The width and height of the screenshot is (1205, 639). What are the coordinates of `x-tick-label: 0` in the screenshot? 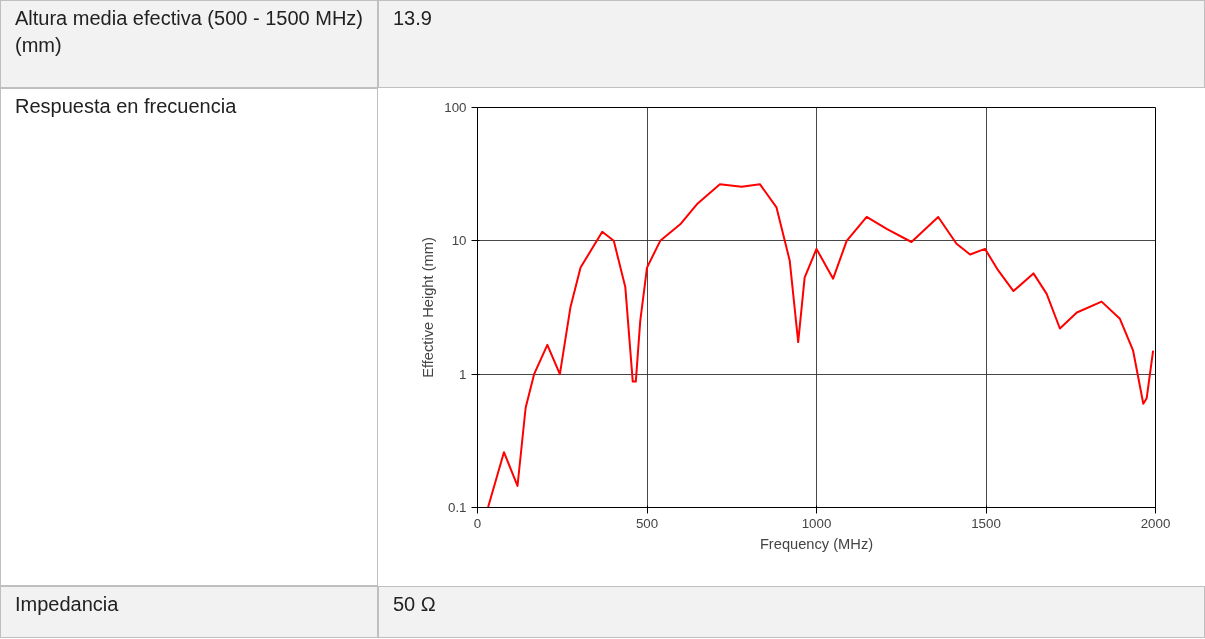 It's located at (477, 523).